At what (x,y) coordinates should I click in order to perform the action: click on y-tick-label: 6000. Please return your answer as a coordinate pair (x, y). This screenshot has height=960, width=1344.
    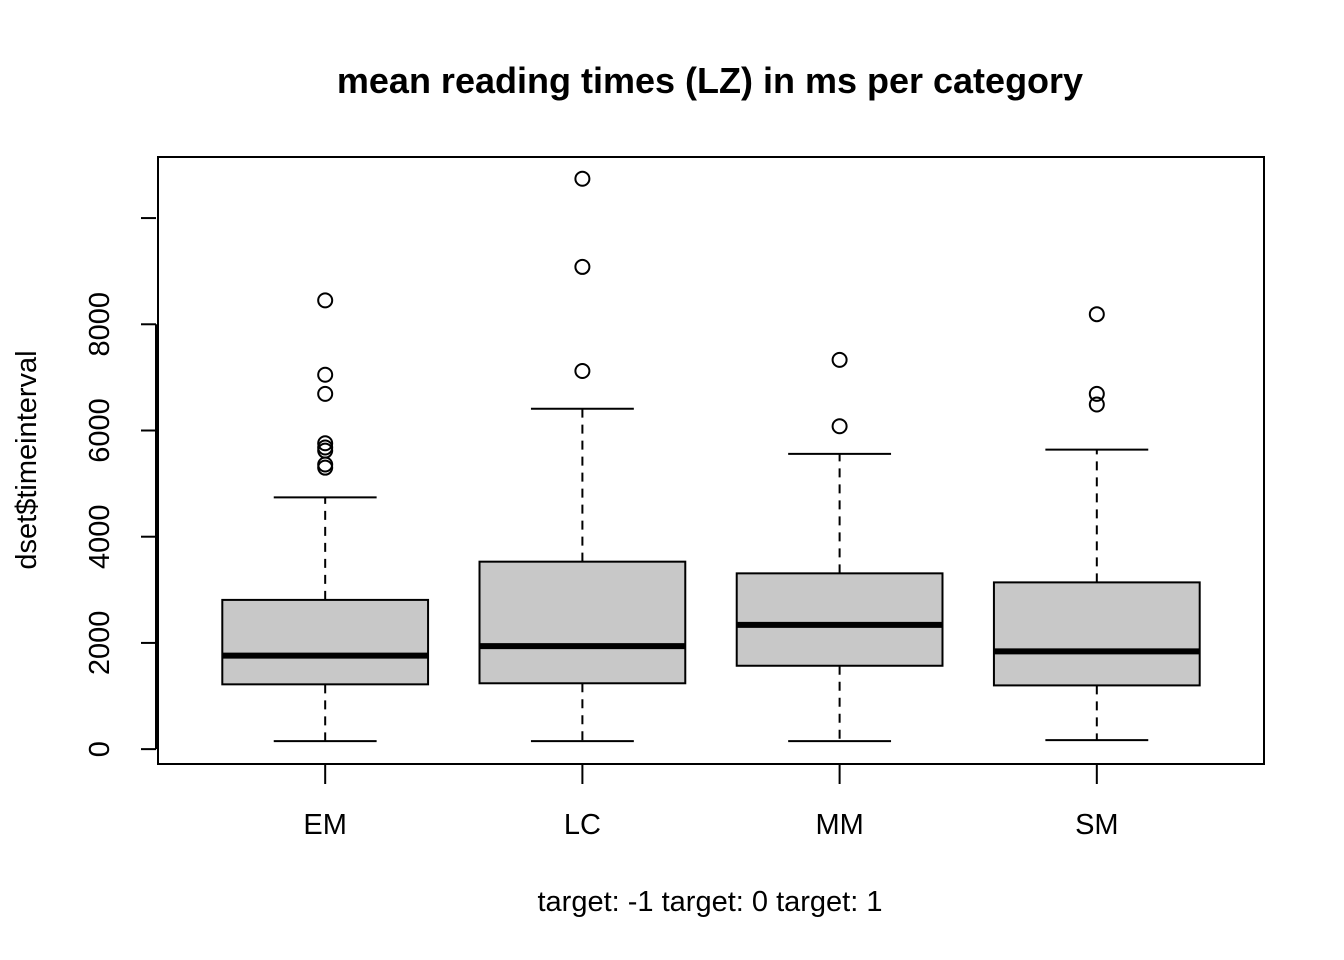
    Looking at the image, I should click on (100, 430).